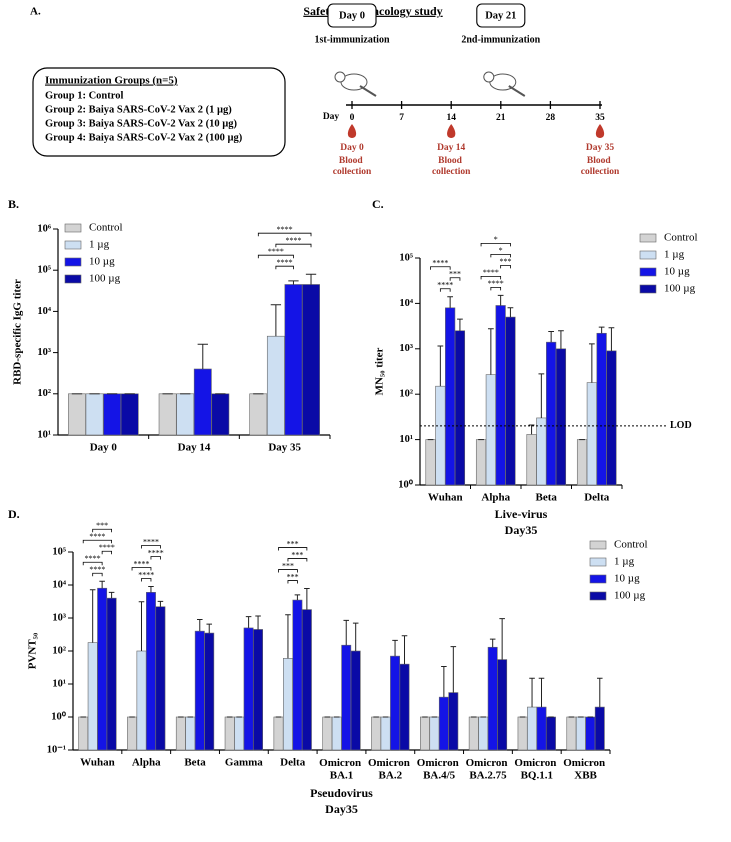 The image size is (731, 842). I want to click on group-item: Group 2: Baiya SARS-CoV-2 Vax 2 (1 µg), so click(138, 109).